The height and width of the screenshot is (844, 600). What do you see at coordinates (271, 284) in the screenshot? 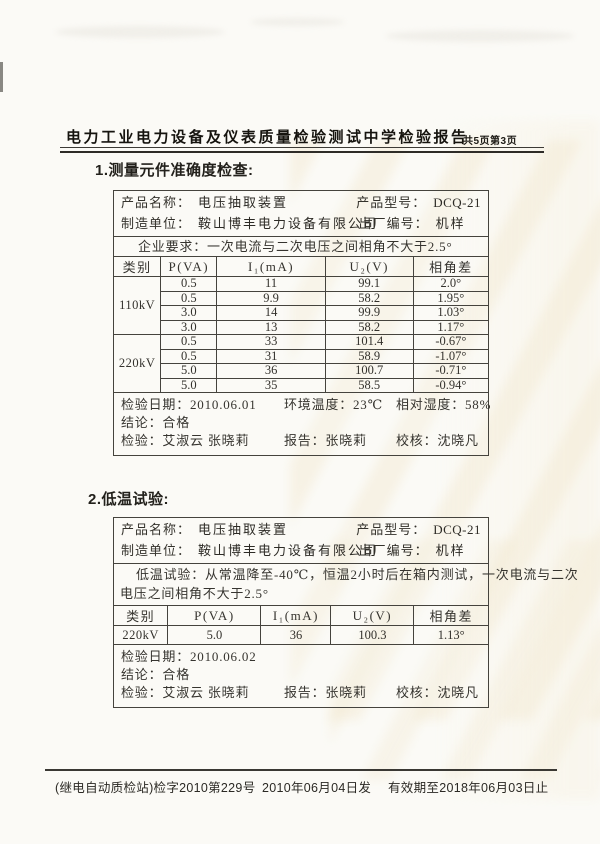
I see `data-cell: 11` at bounding box center [271, 284].